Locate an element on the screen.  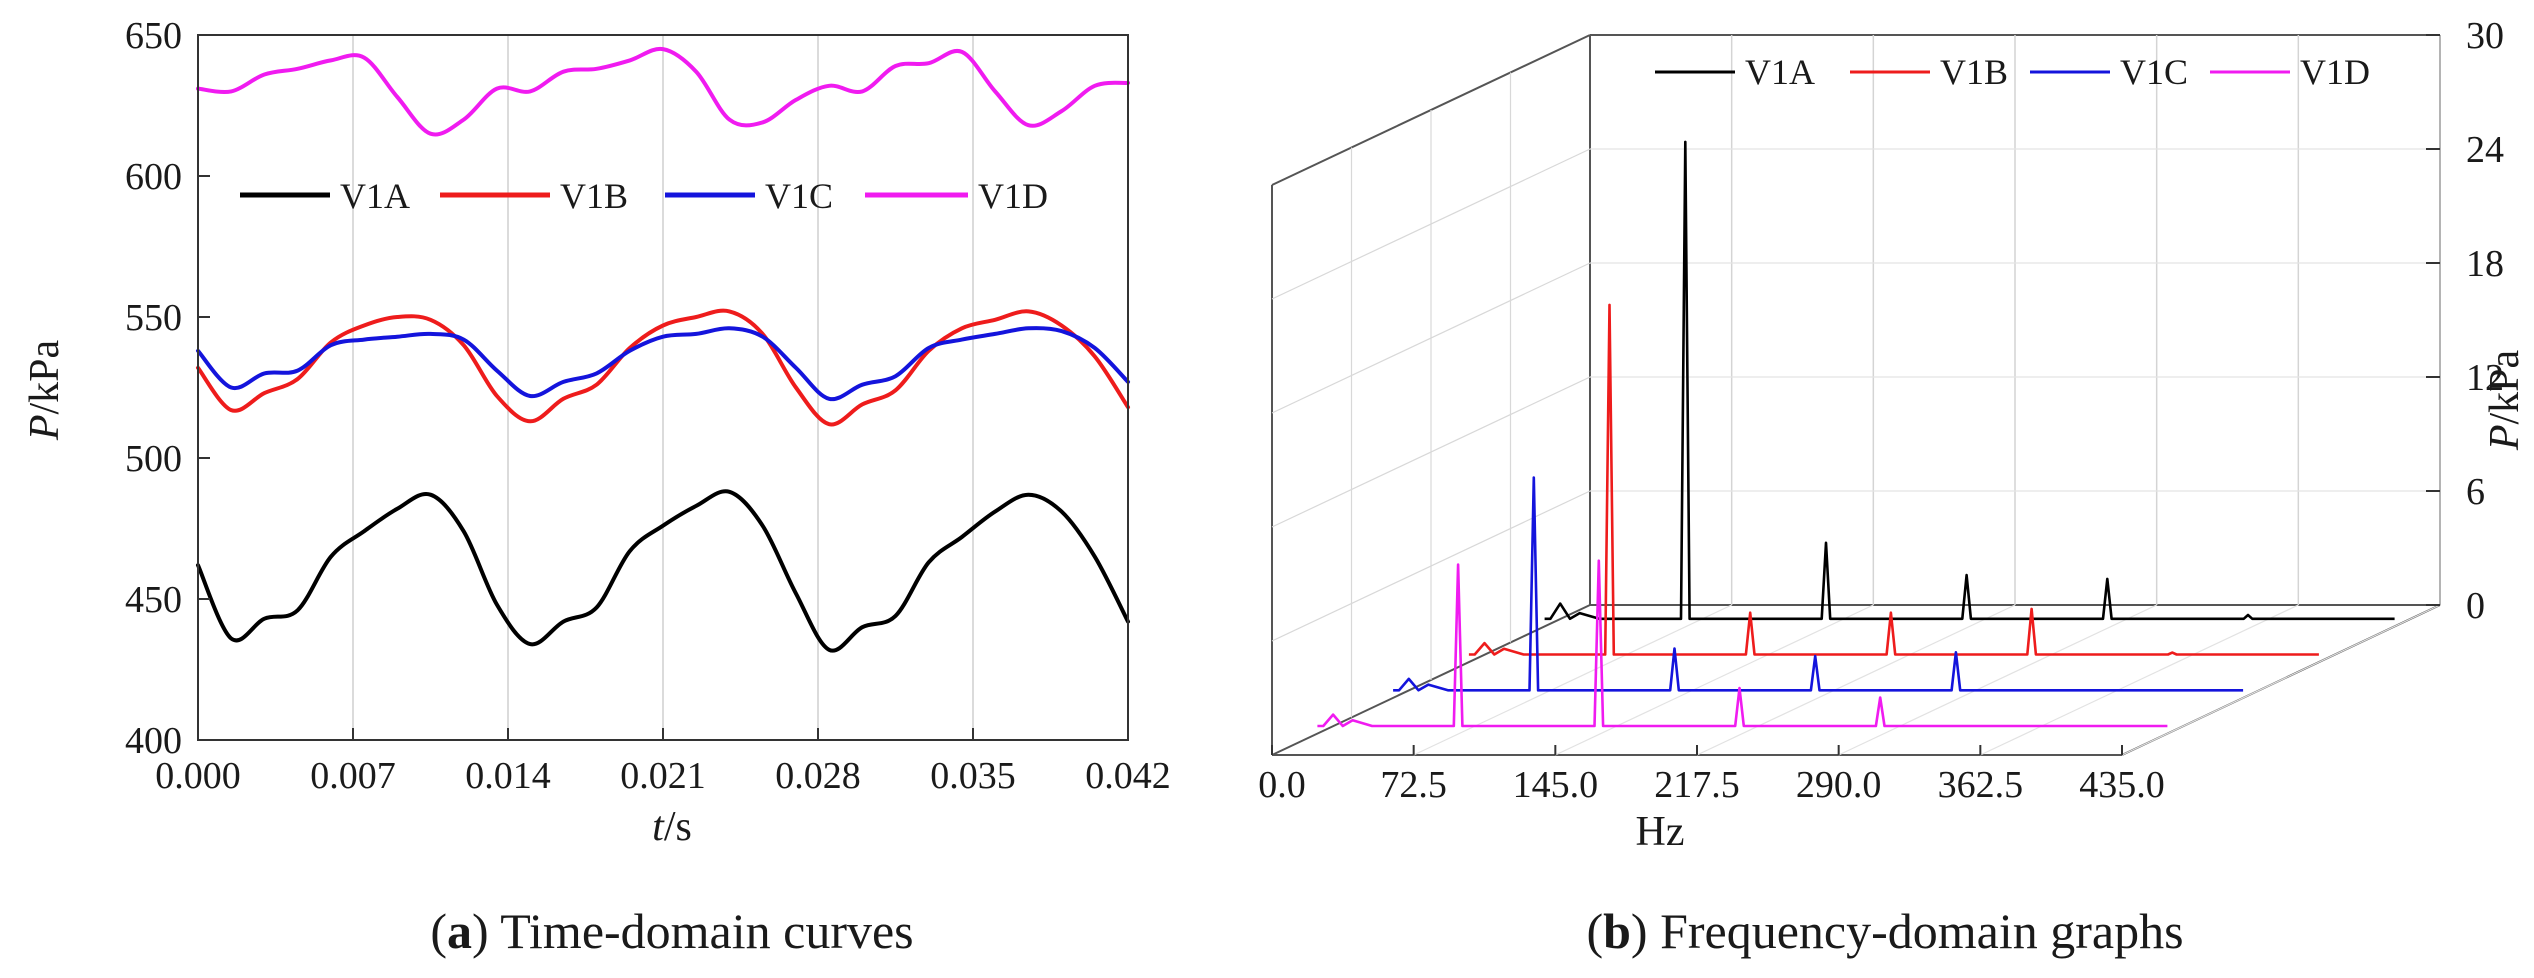
z-tick-label: 24 is located at coordinates (2485, 150).